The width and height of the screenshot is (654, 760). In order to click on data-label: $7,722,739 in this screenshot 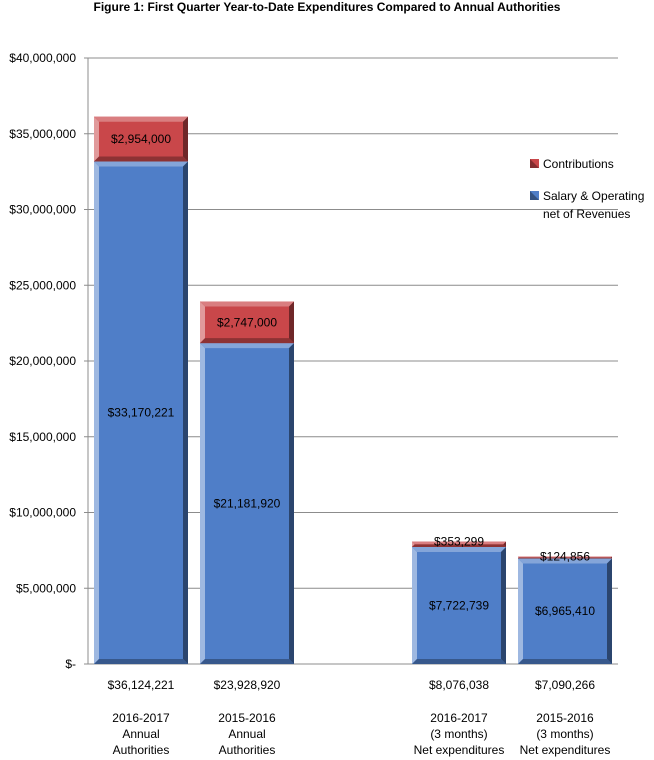, I will do `click(459, 606)`.